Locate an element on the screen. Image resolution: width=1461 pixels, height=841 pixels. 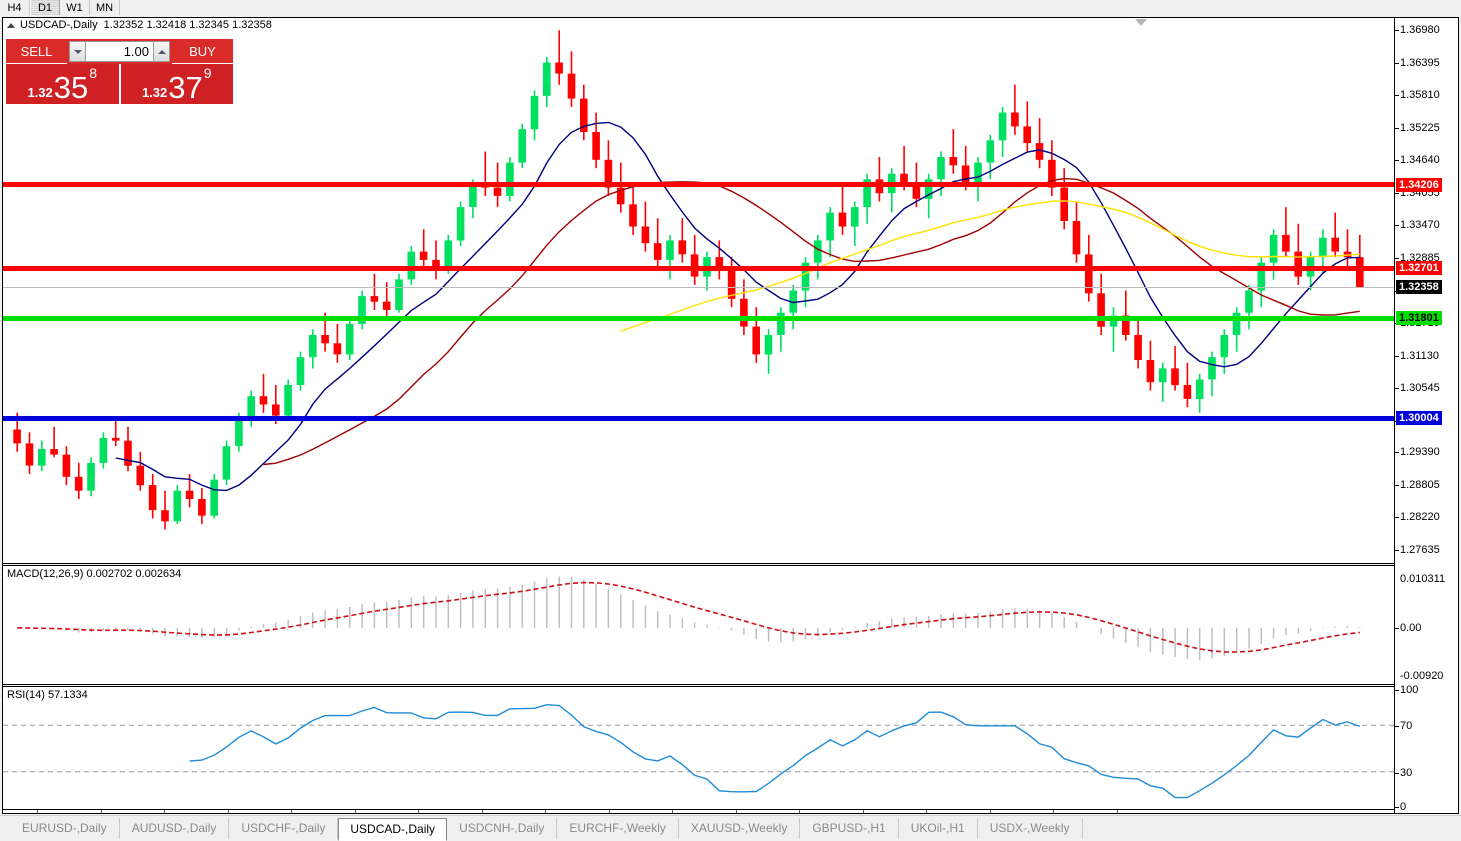
chart-tab-usdcad-daily: USDCAD-,Daily is located at coordinates (393, 829).